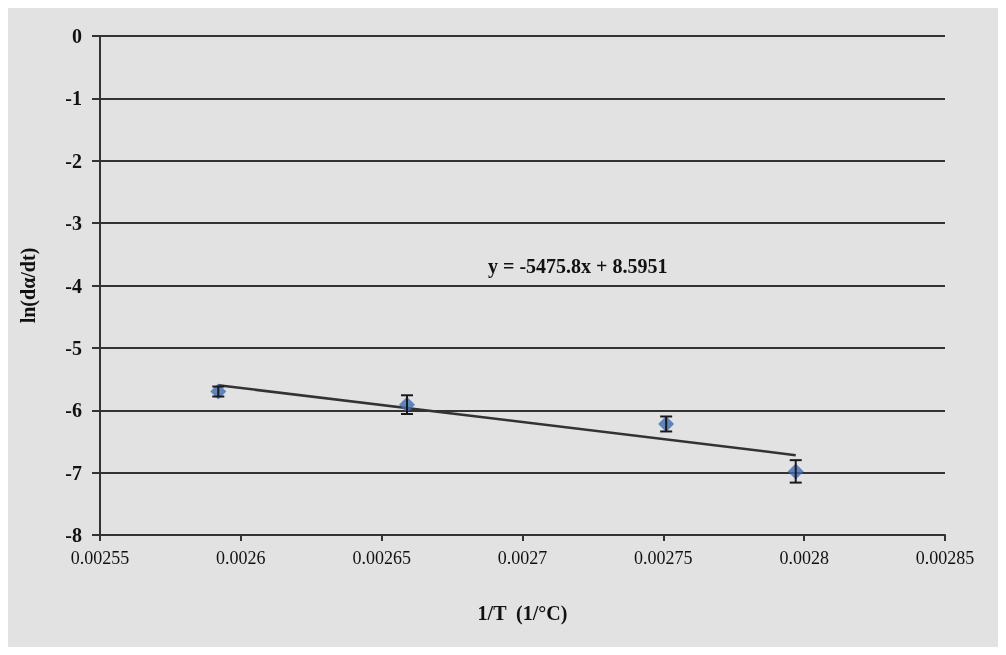 Image resolution: width=1006 pixels, height=655 pixels. I want to click on y-tick-label: 0, so click(77, 36).